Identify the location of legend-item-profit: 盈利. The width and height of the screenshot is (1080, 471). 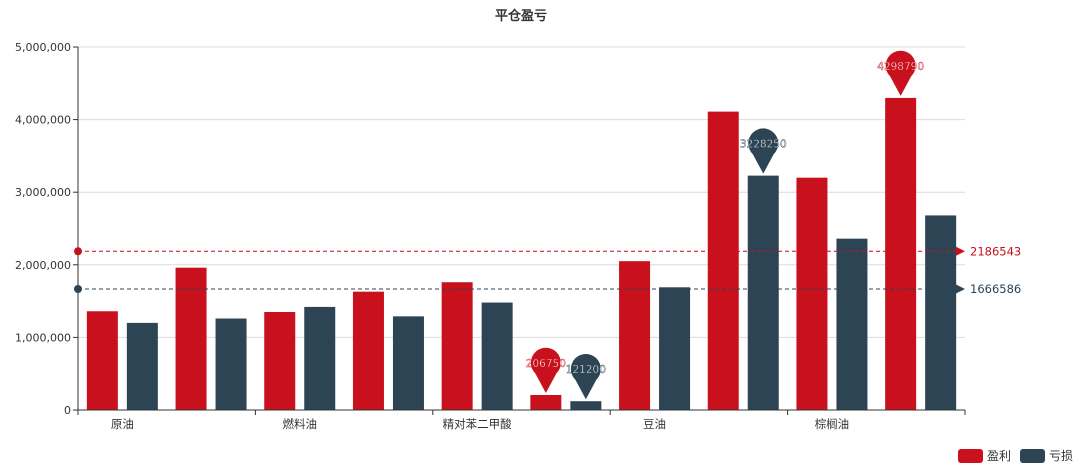
(984, 456).